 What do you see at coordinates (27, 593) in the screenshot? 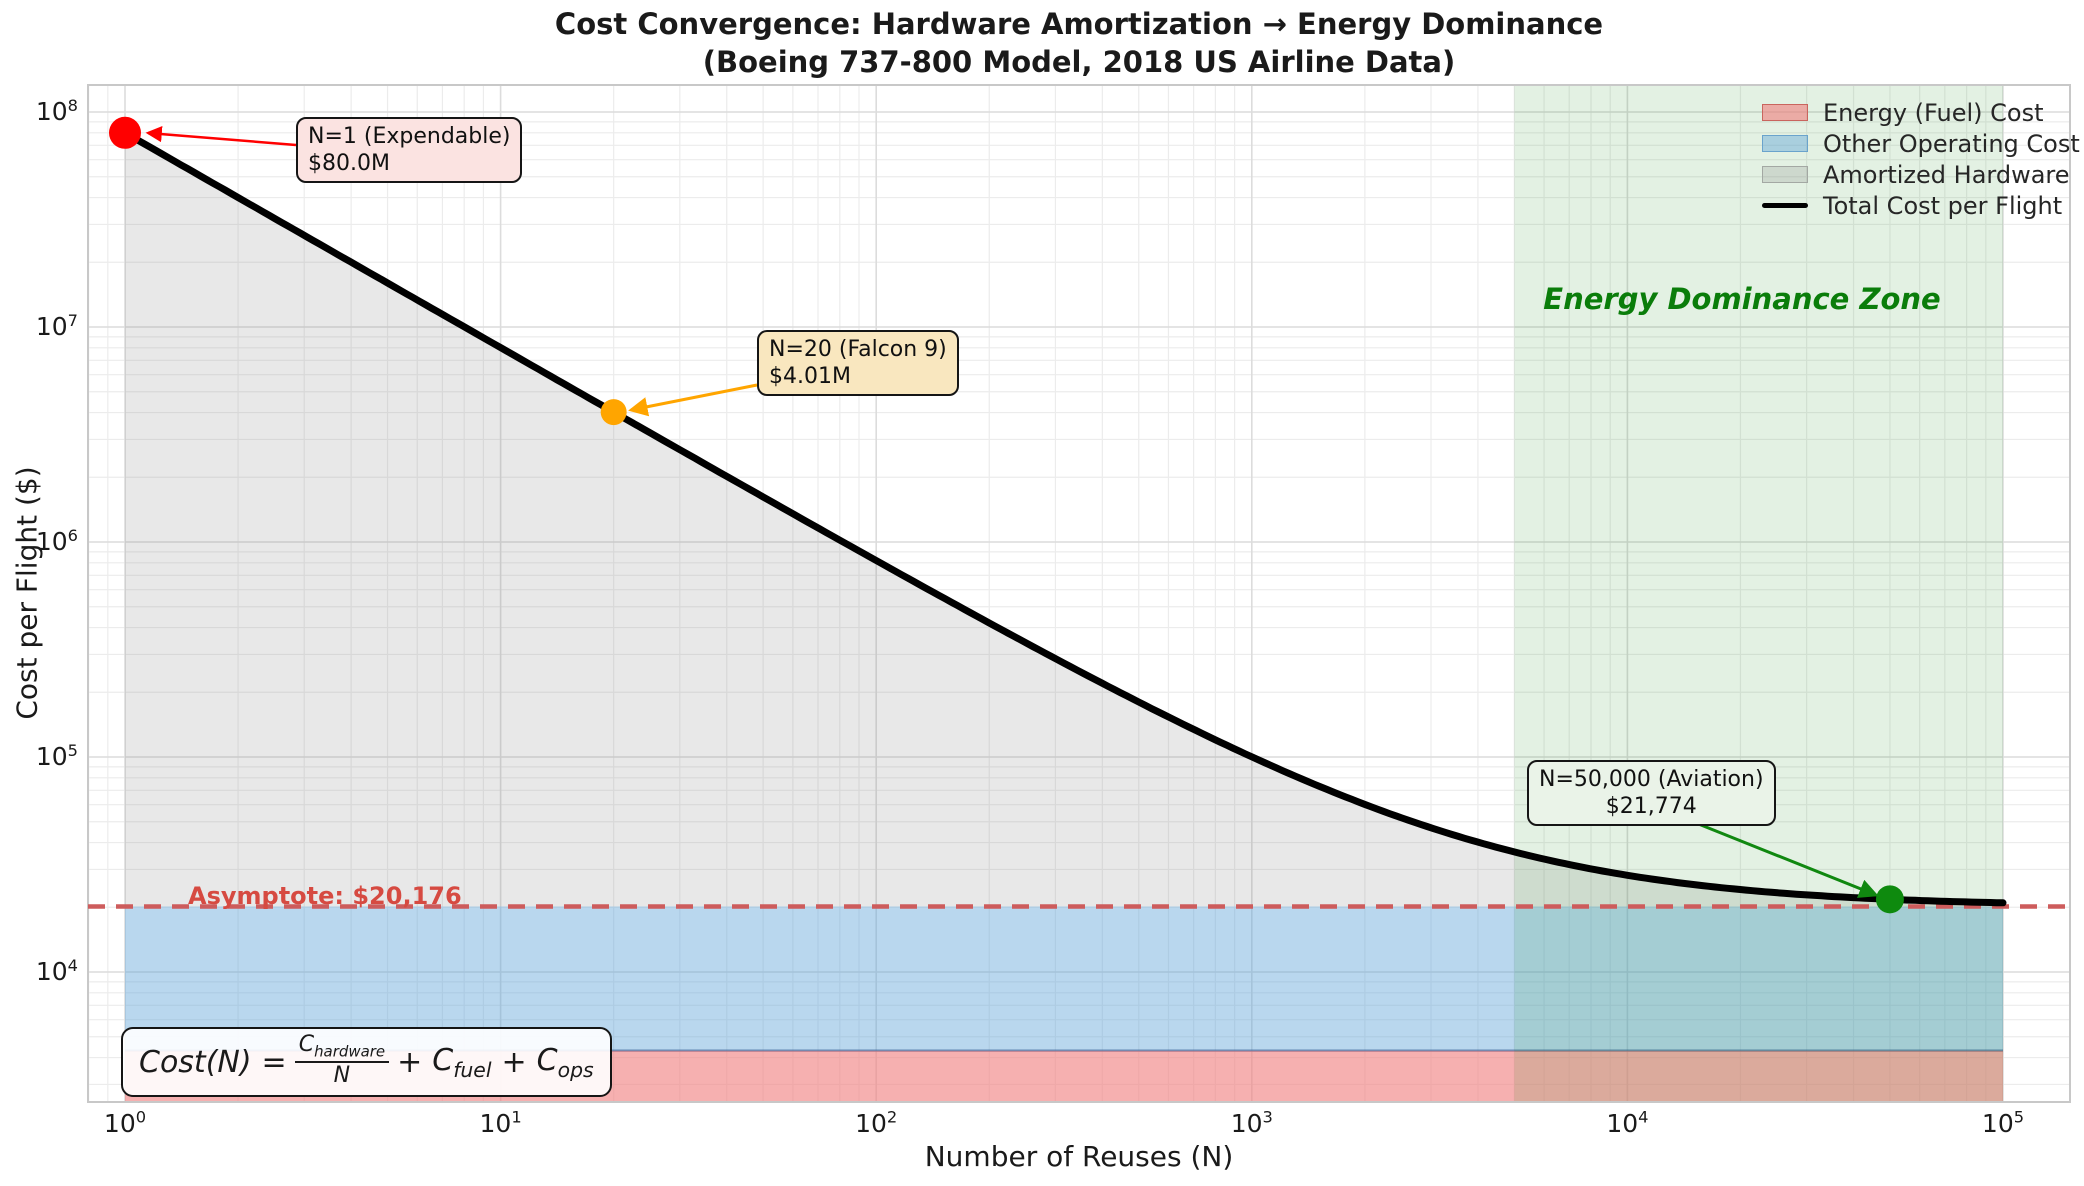
I see `y-axis-label: Cost per Flight ($)` at bounding box center [27, 593].